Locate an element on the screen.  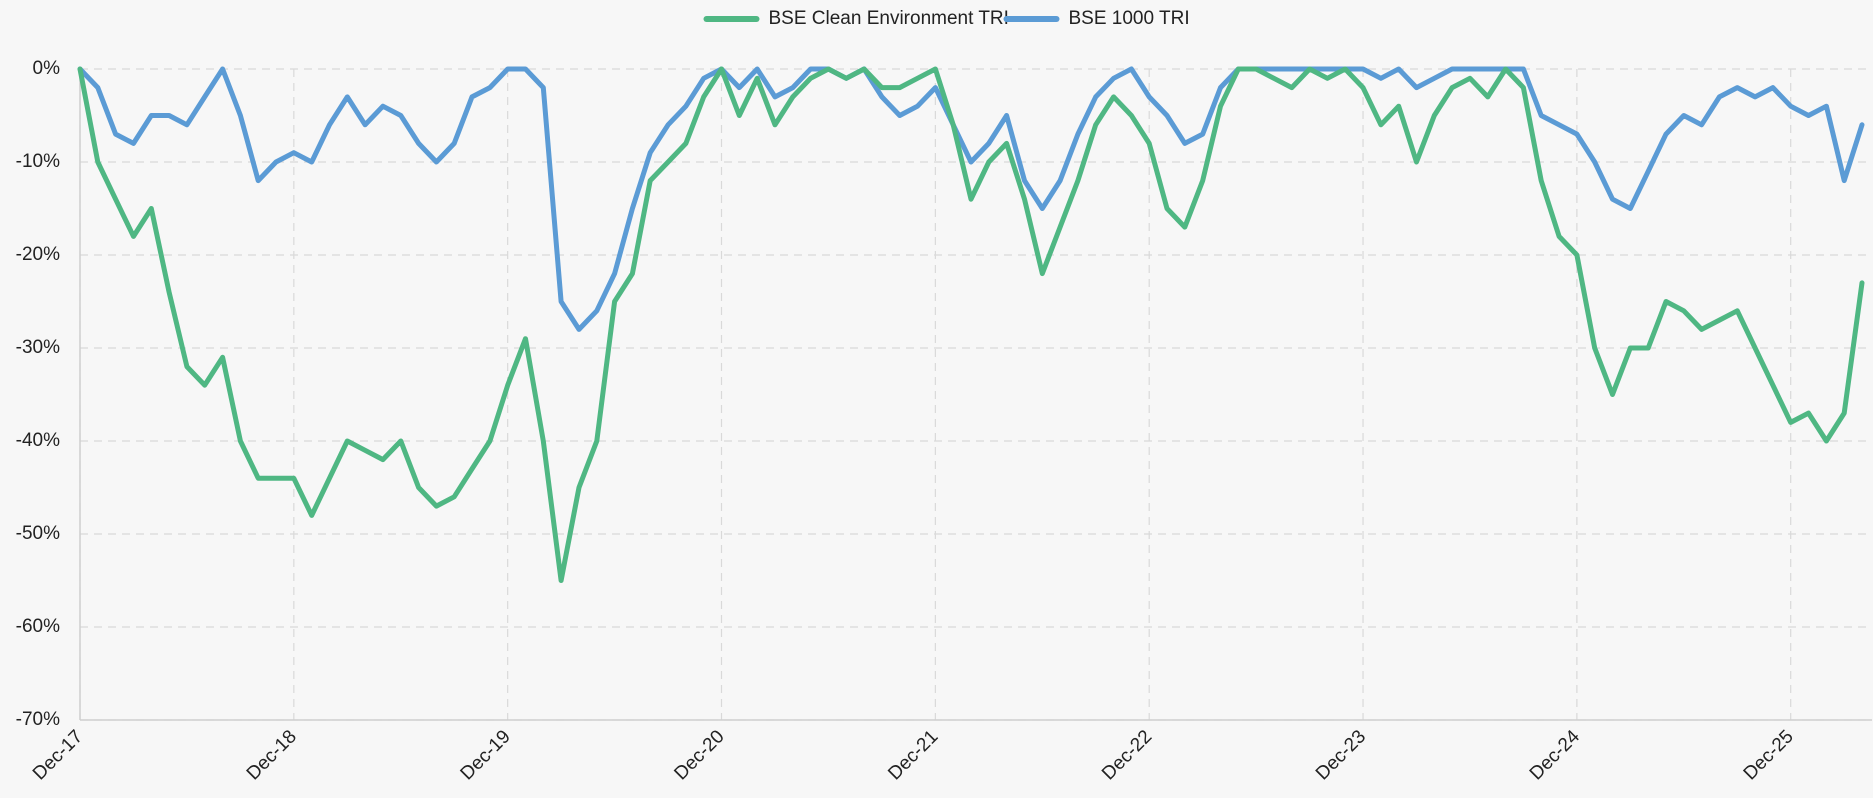
y-tick-label: 0% is located at coordinates (47, 68).